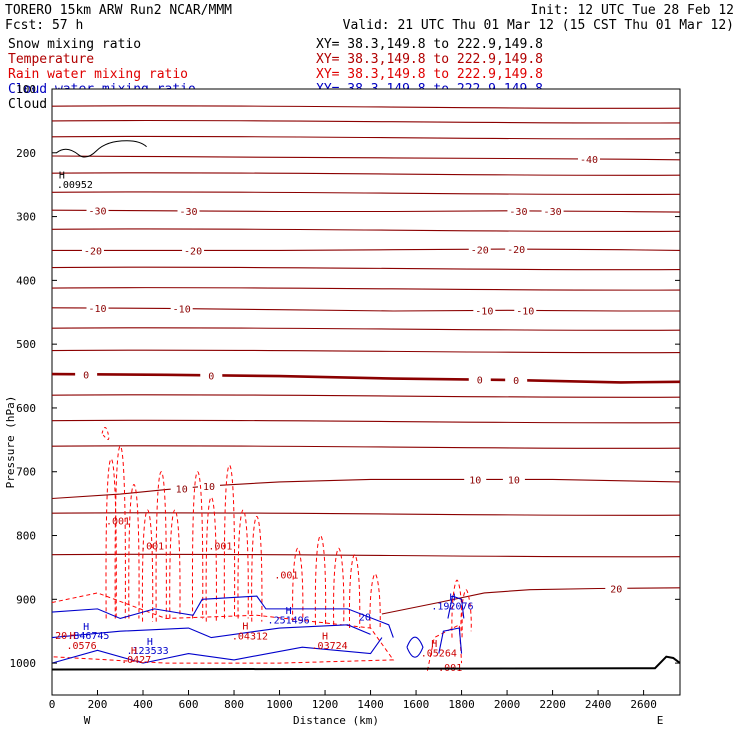 The image size is (740, 740). I want to click on rain-contour-label: .04312, so click(250, 637).